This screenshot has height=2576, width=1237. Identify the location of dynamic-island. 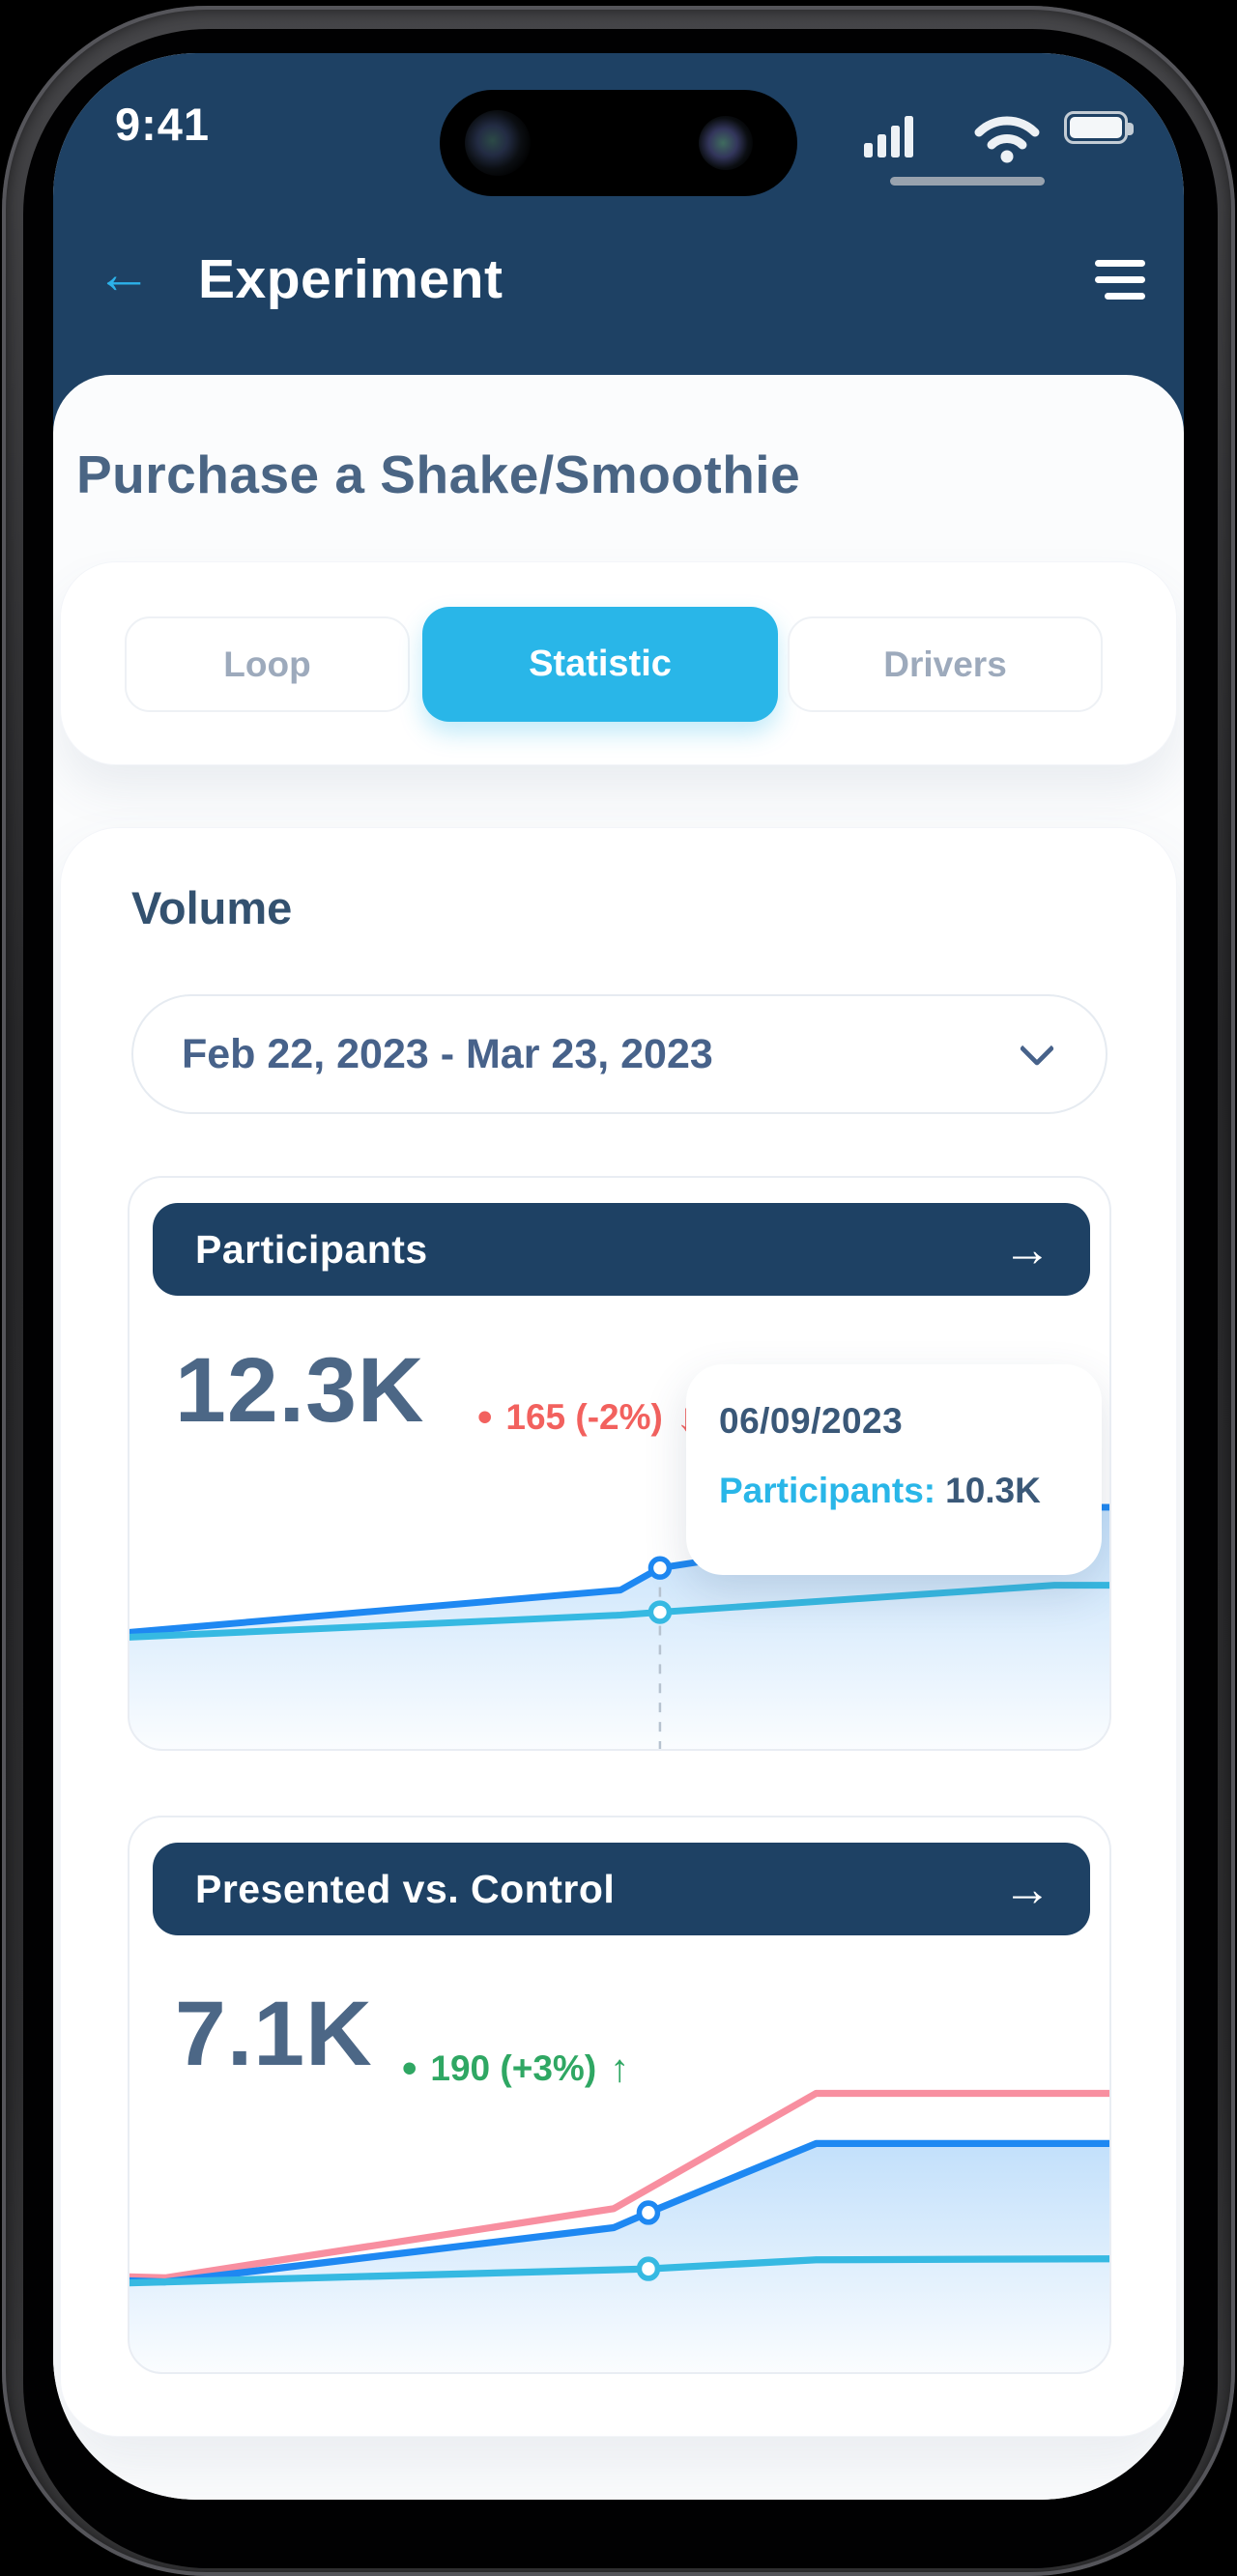
(618, 143).